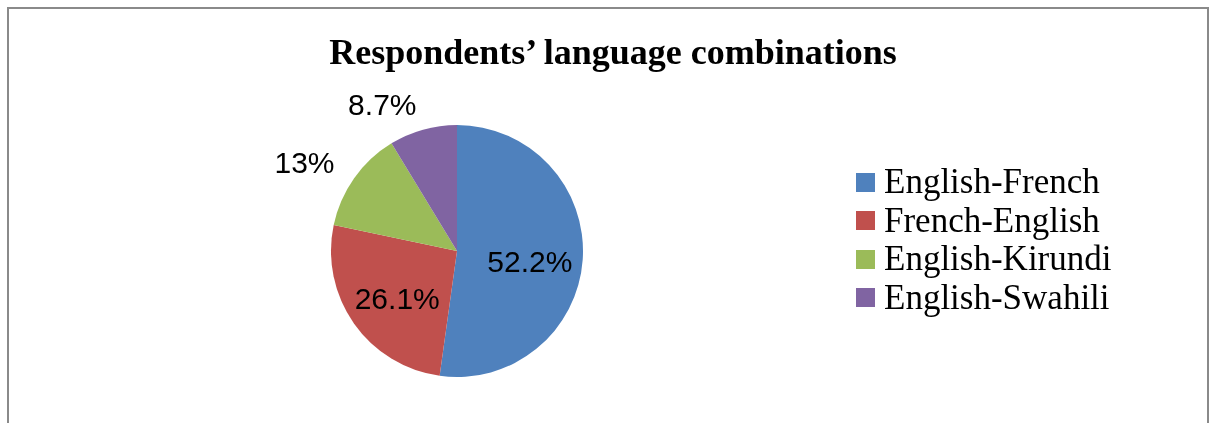 The height and width of the screenshot is (423, 1217). I want to click on legend-label: English-Kirundi, so click(998, 259).